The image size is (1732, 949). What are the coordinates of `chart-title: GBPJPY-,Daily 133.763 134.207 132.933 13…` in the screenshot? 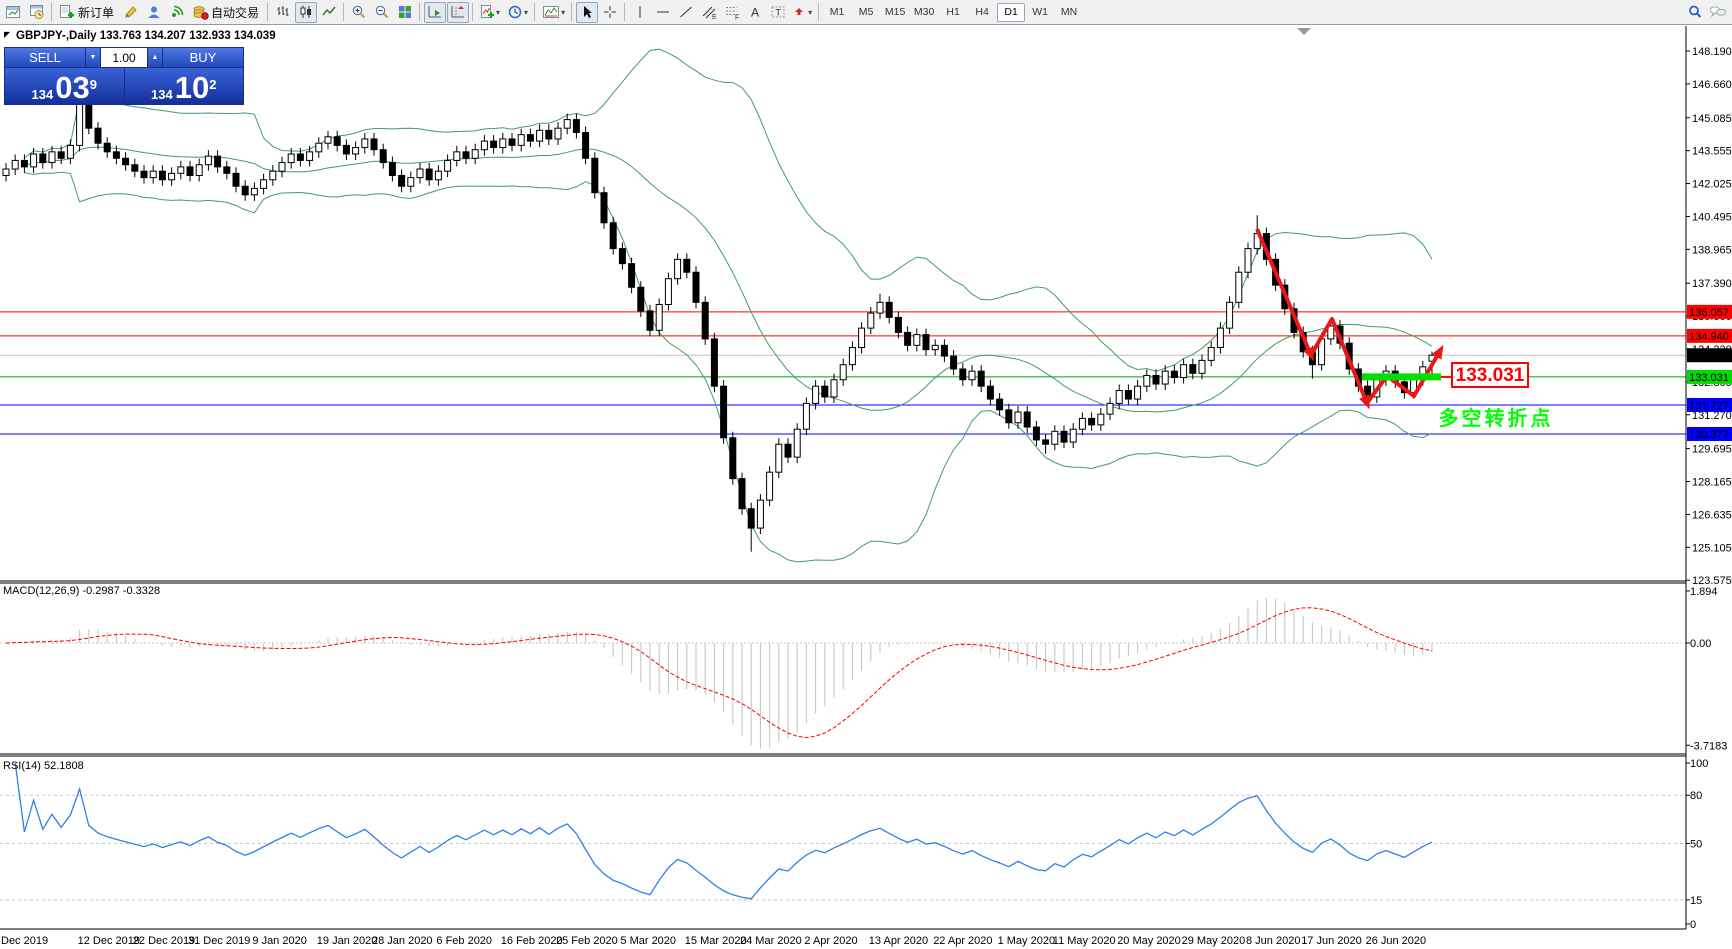 It's located at (146, 36).